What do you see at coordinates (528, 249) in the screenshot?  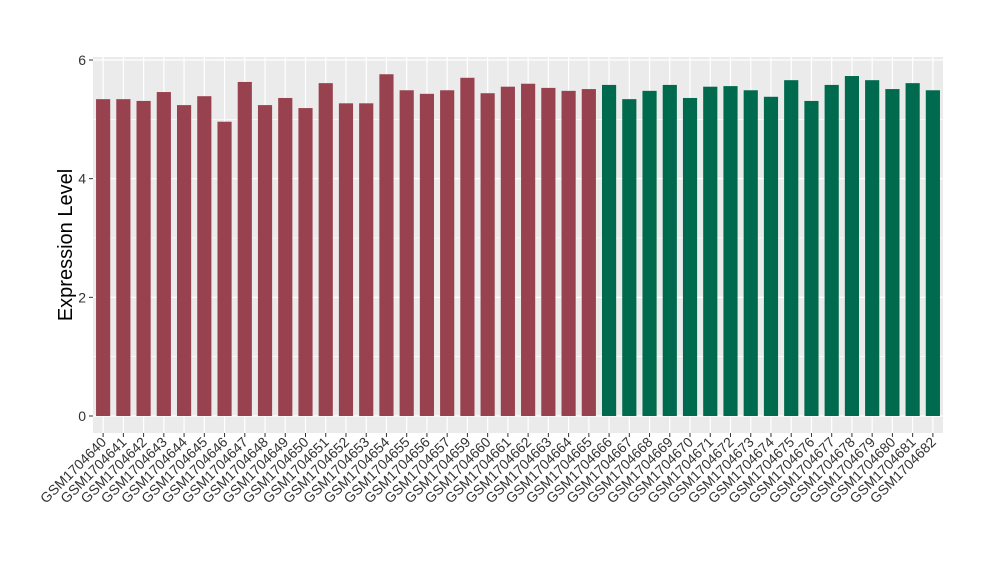 I see `bar-GSM1704662` at bounding box center [528, 249].